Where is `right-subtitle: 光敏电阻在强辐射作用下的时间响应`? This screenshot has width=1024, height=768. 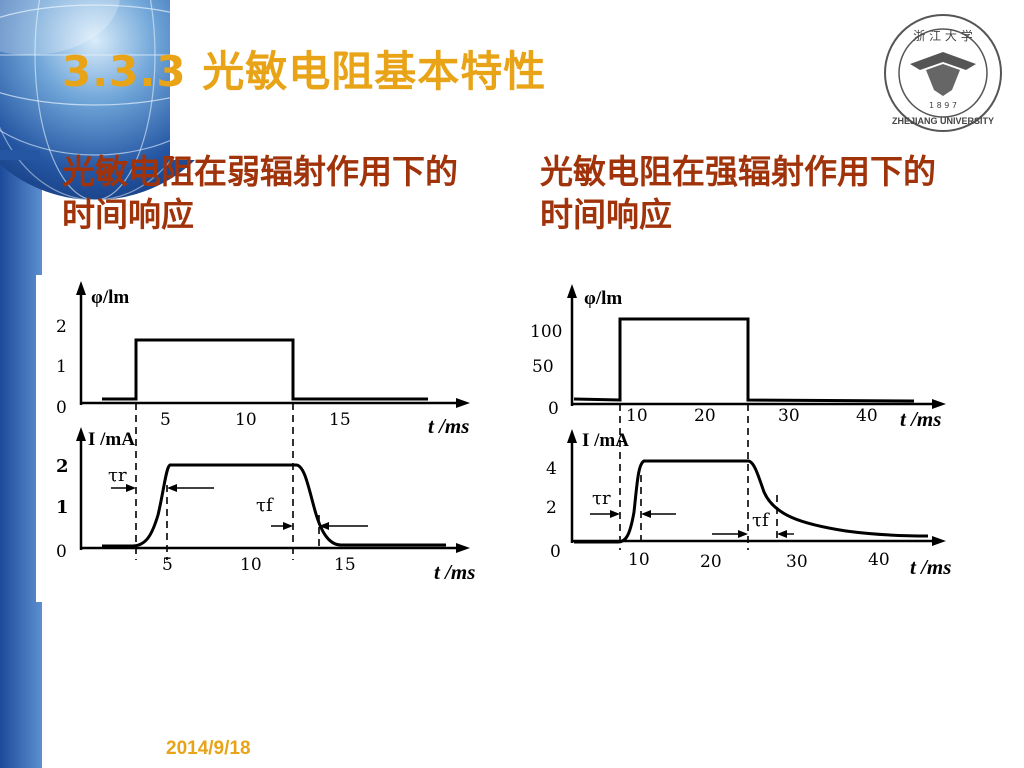
right-subtitle: 光敏电阻在强辐射作用下的时间响应 is located at coordinates (738, 193).